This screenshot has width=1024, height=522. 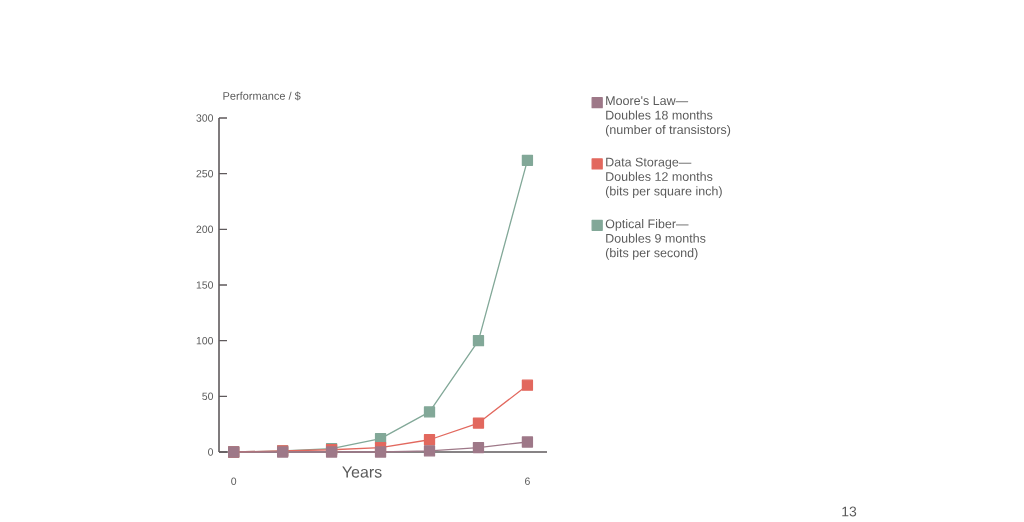 What do you see at coordinates (205, 118) in the screenshot?
I see `y-tick-label: 300` at bounding box center [205, 118].